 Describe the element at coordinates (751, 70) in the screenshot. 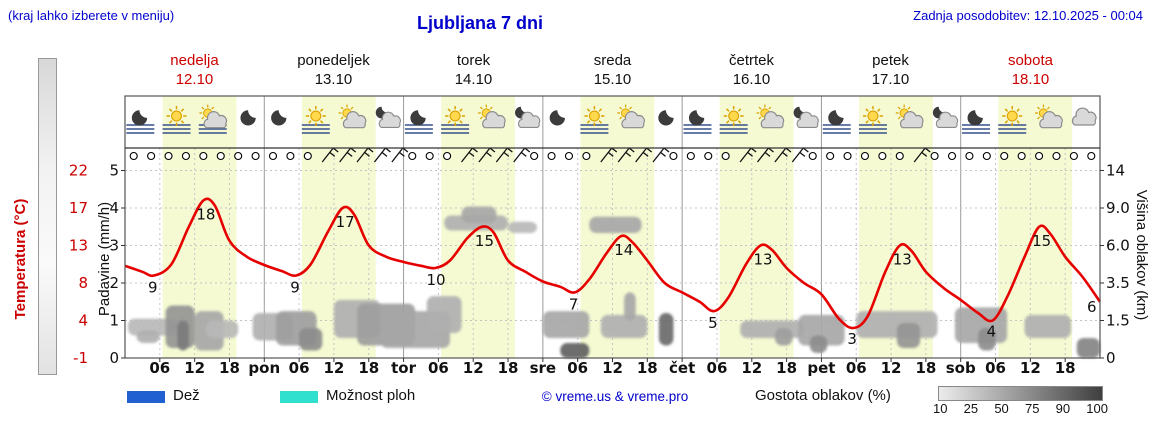

I see `day-header-4: četrtek 16.10` at that location.